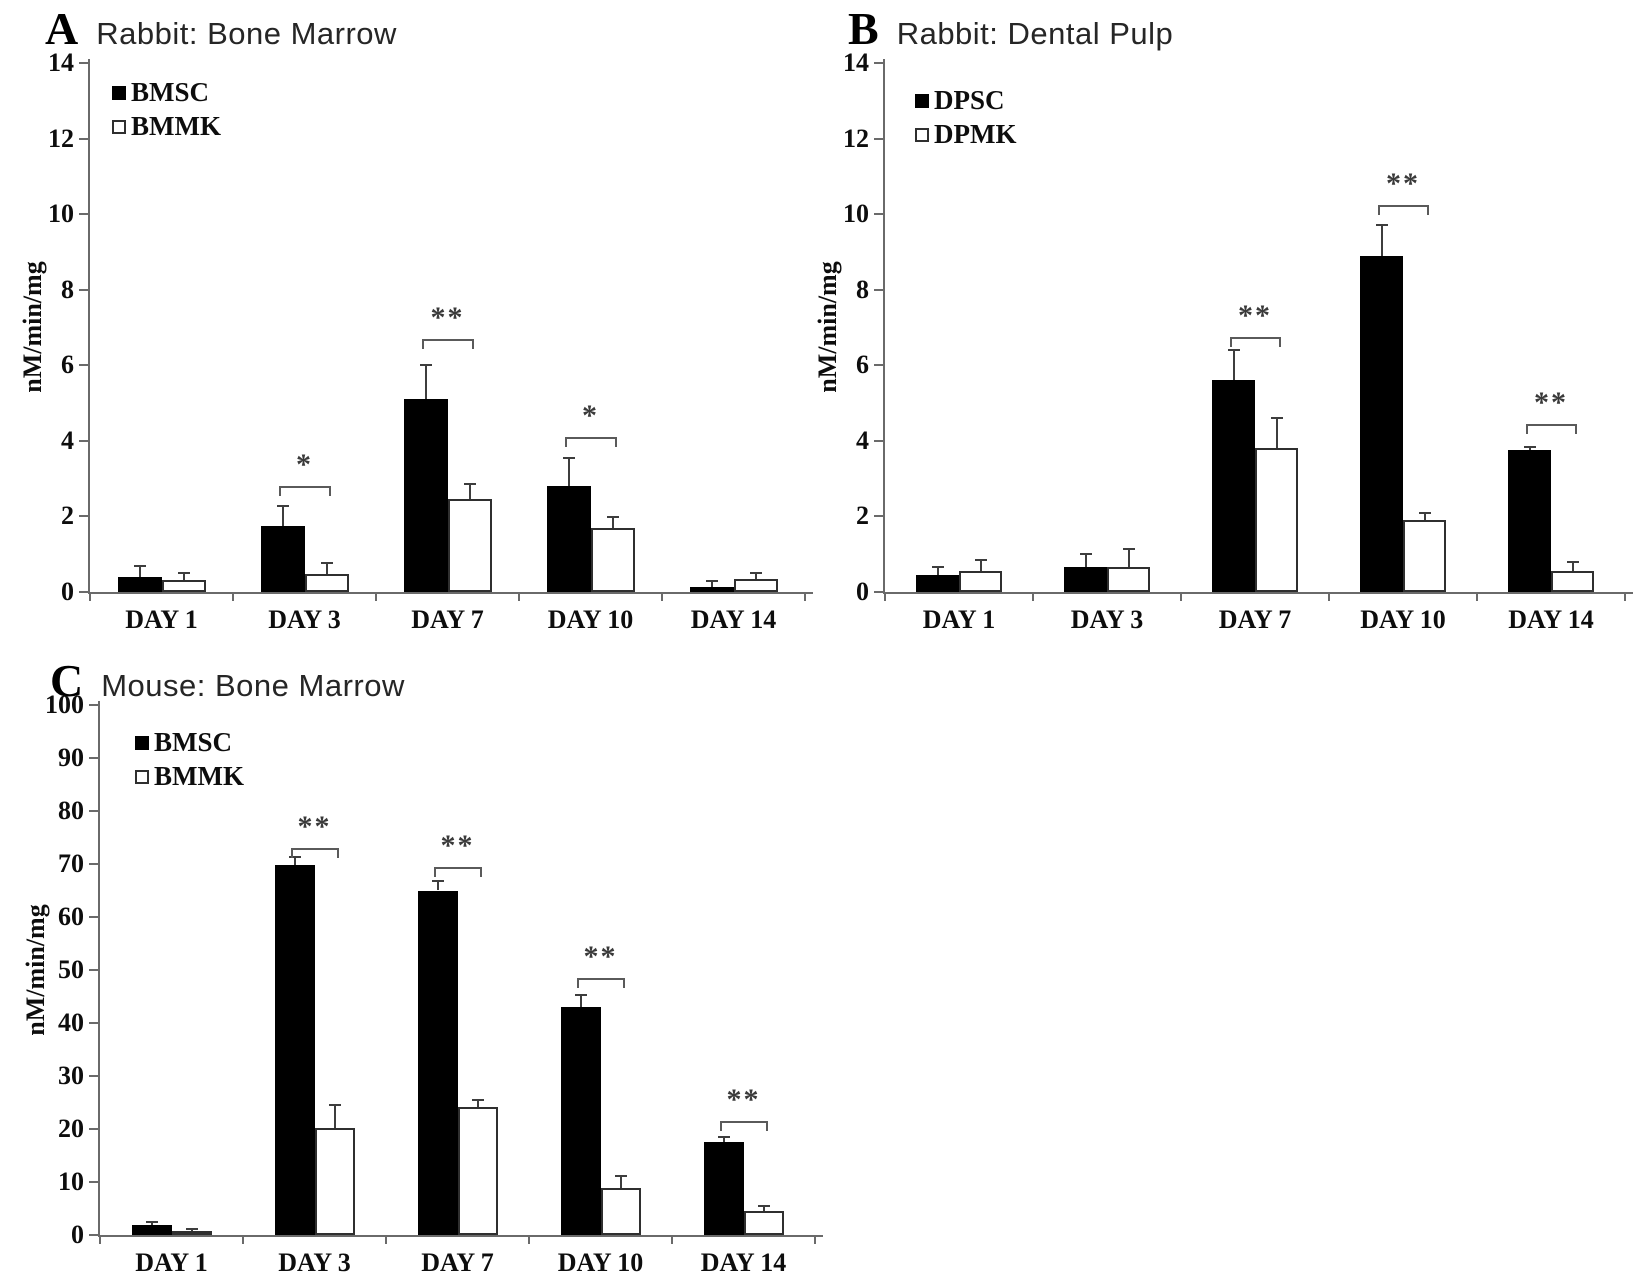 The image size is (1643, 1286). Describe the element at coordinates (71, 1022) in the screenshot. I see `y-tick-label: 40` at that location.